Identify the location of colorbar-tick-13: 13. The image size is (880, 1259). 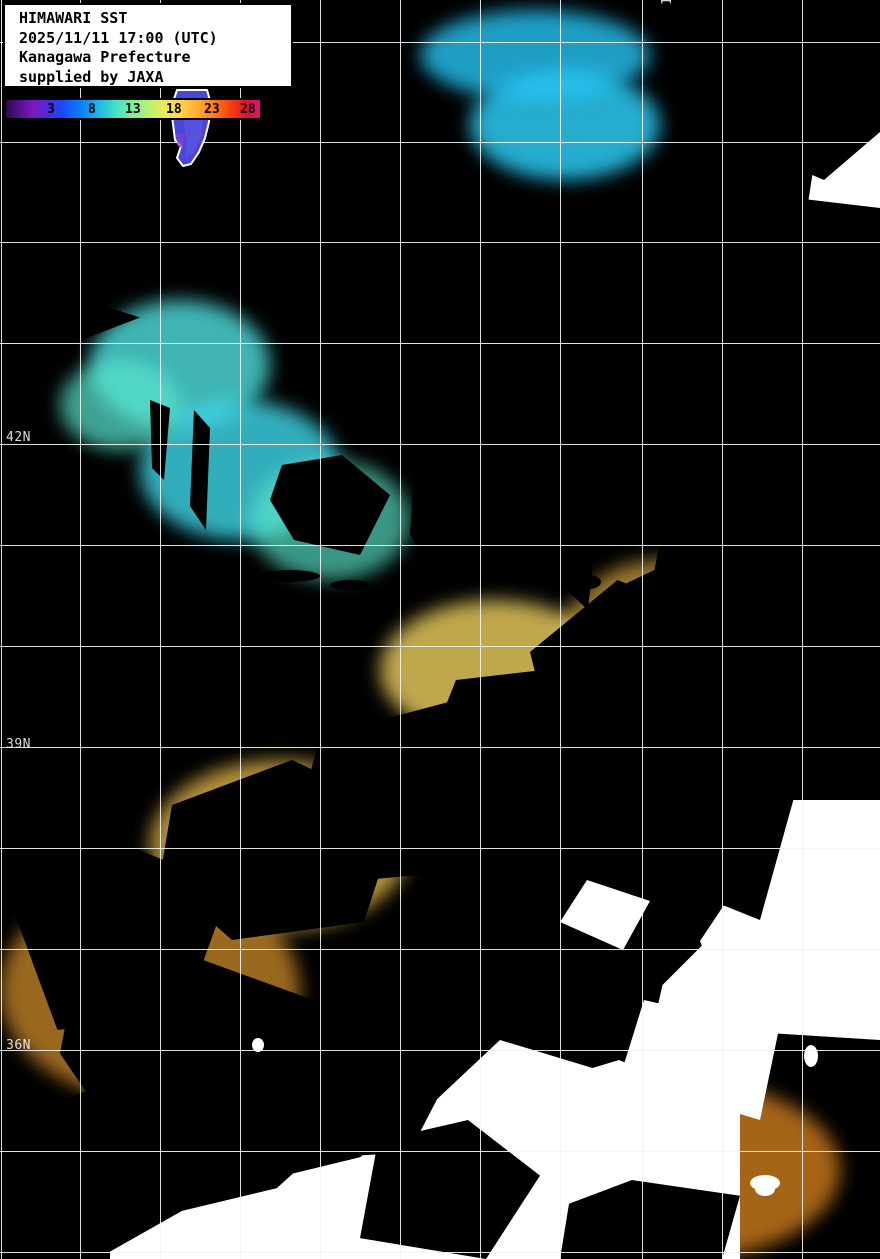
(133, 109).